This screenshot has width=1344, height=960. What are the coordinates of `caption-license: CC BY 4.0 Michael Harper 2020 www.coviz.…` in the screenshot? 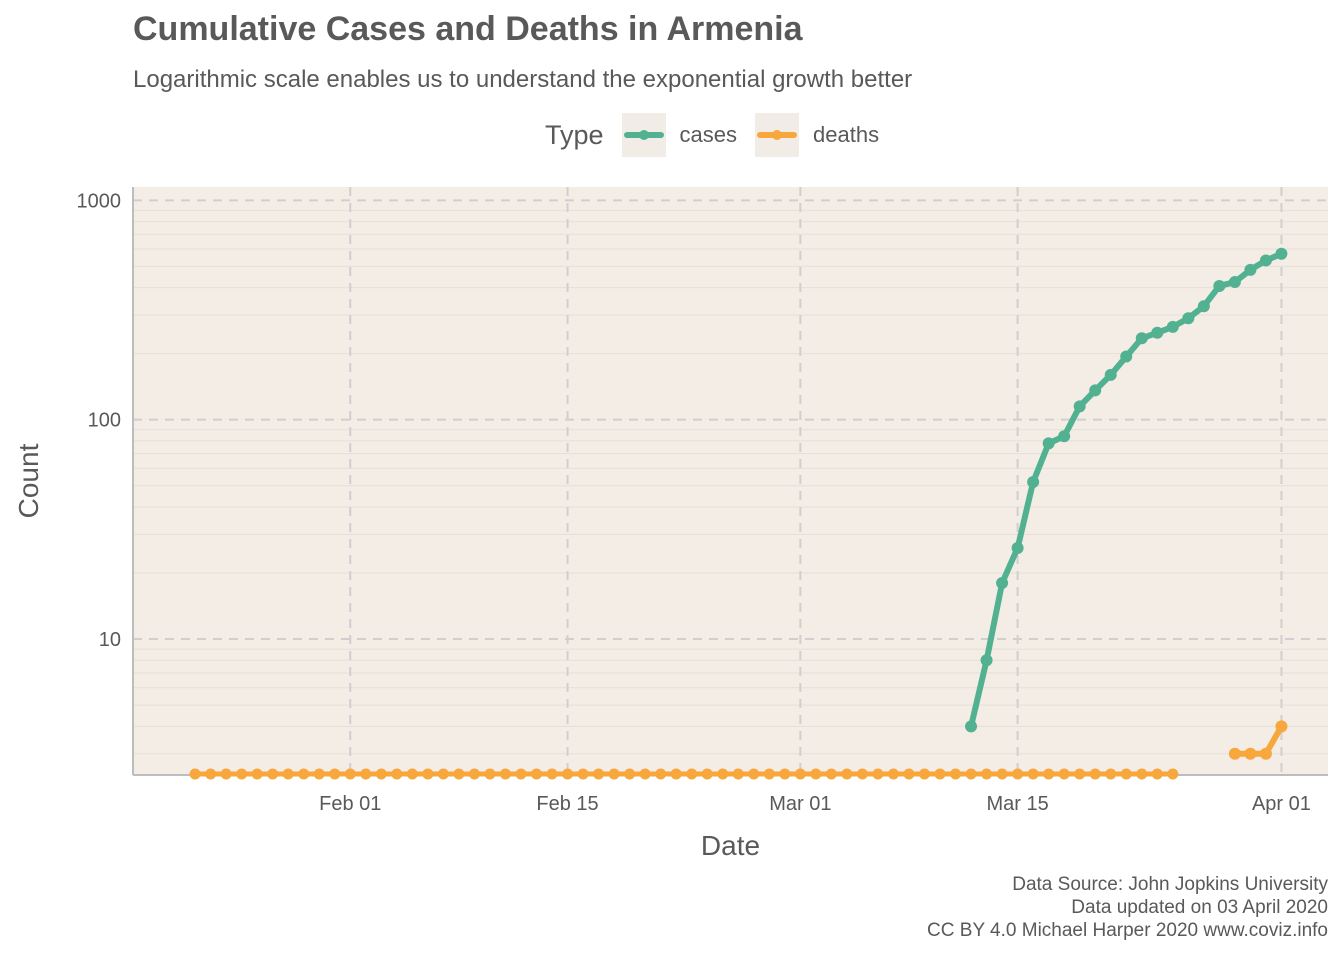 It's located at (1127, 930).